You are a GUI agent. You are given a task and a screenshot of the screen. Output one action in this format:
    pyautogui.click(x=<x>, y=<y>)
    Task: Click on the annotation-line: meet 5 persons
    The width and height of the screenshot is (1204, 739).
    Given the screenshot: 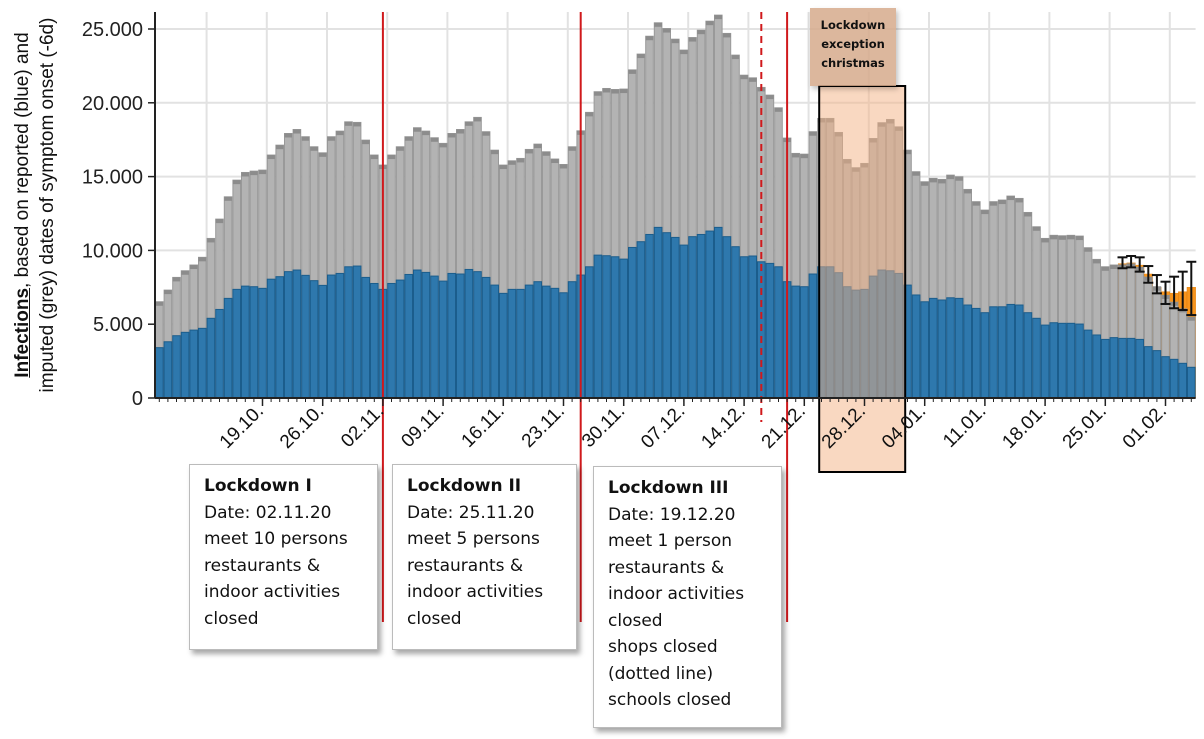 What is the action you would take?
    pyautogui.click(x=473, y=539)
    